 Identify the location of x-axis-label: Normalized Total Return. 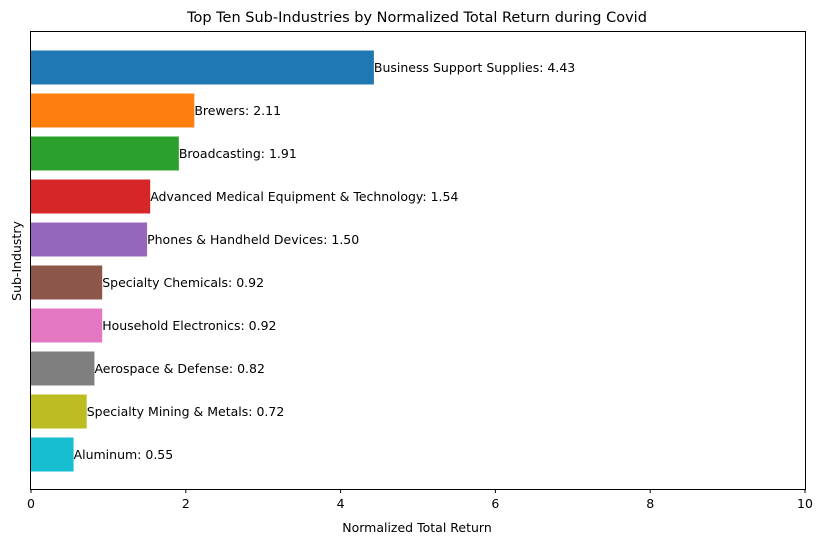
(417, 527).